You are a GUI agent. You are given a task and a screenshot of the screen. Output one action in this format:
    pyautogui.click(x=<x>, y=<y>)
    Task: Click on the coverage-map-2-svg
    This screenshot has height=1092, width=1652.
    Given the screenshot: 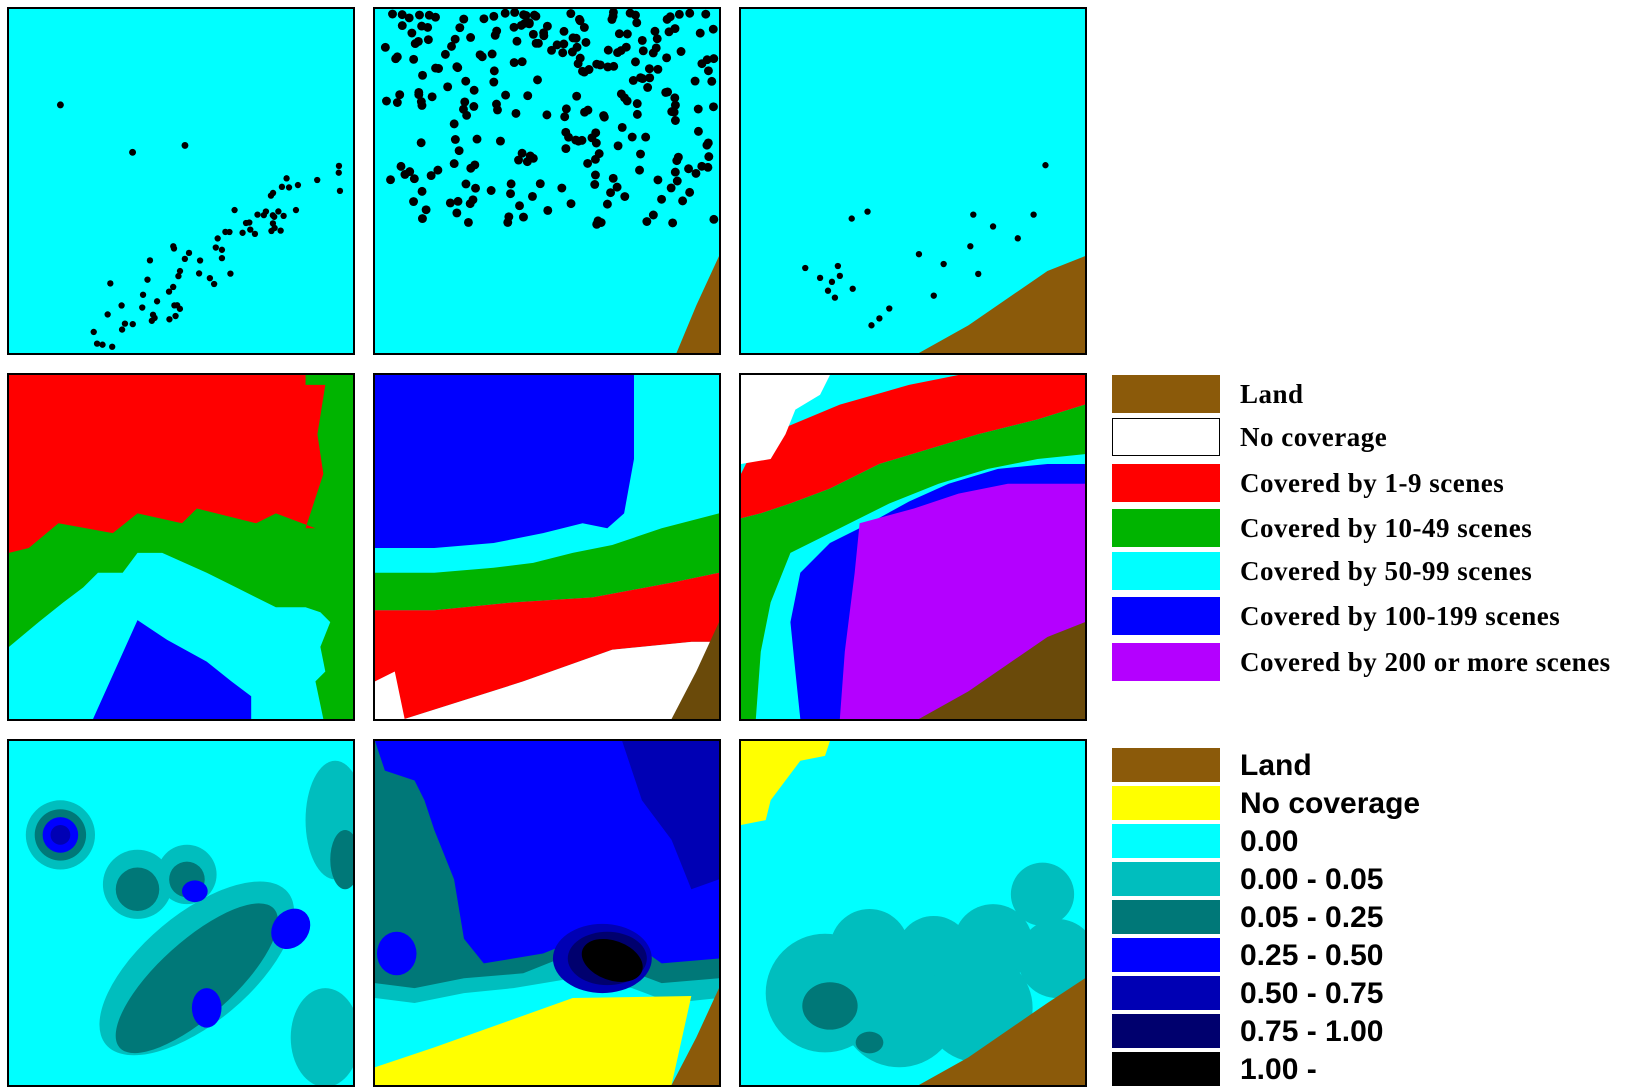 What is the action you would take?
    pyautogui.click(x=547, y=547)
    